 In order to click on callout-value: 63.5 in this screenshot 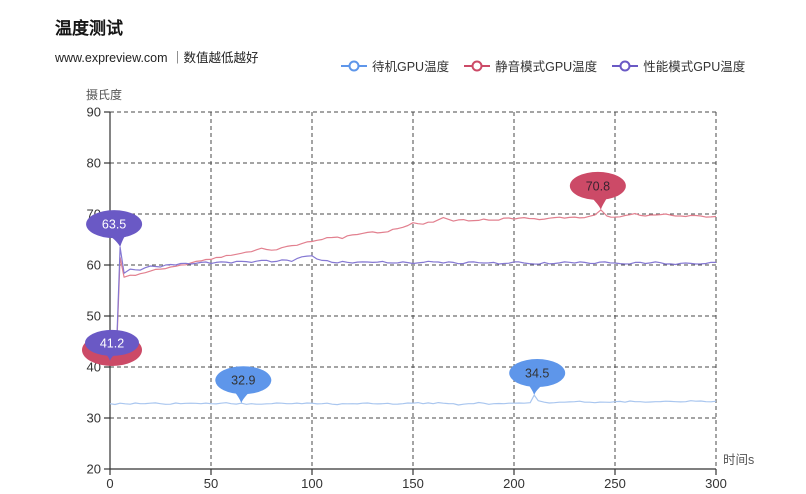, I will do `click(114, 225)`.